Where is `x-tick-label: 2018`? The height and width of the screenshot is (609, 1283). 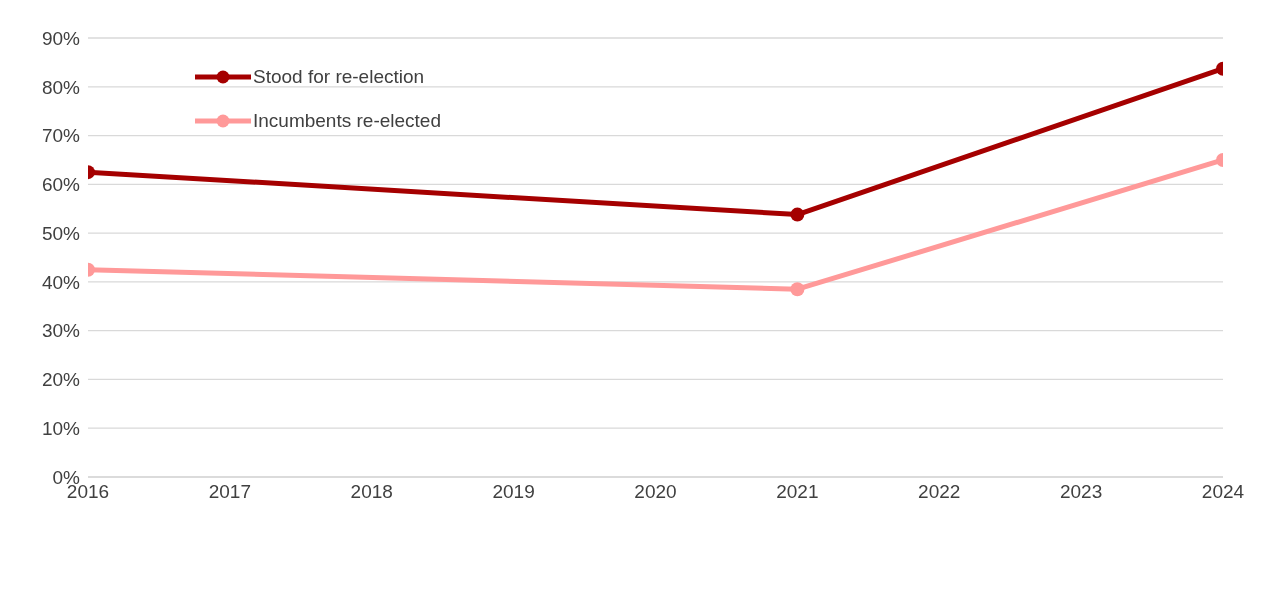 x-tick-label: 2018 is located at coordinates (371, 492).